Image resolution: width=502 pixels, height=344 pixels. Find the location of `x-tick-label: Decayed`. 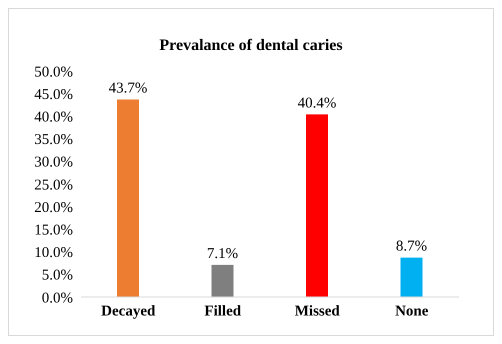

x-tick-label: Decayed is located at coordinates (128, 312).